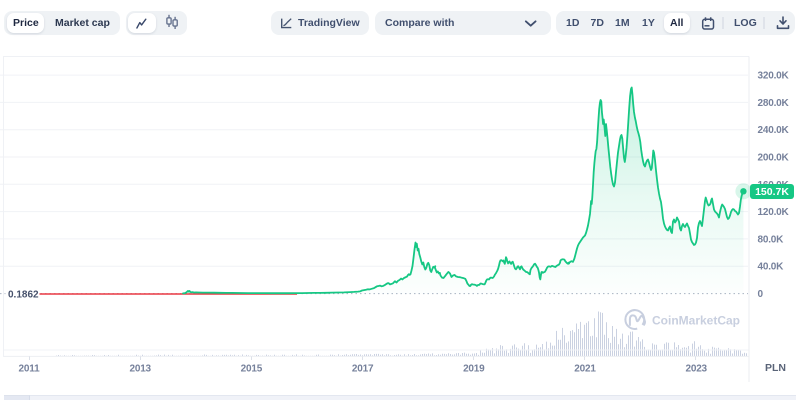 The width and height of the screenshot is (800, 400). I want to click on svg-text: PLN, so click(775, 368).